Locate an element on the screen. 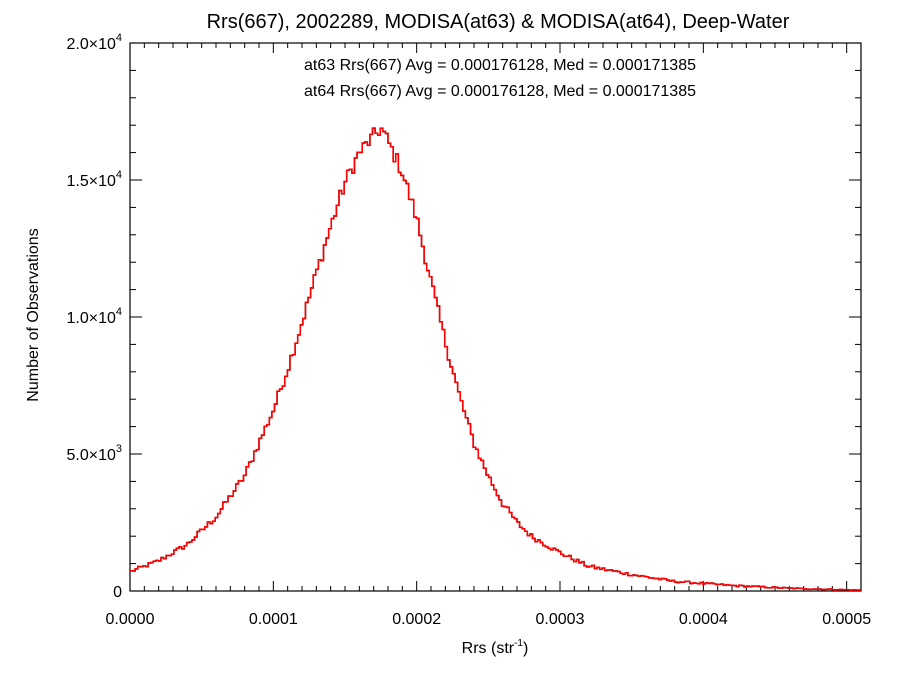 The image size is (900, 675). x-axis-label-main: Rrs (str is located at coordinates (488, 648).